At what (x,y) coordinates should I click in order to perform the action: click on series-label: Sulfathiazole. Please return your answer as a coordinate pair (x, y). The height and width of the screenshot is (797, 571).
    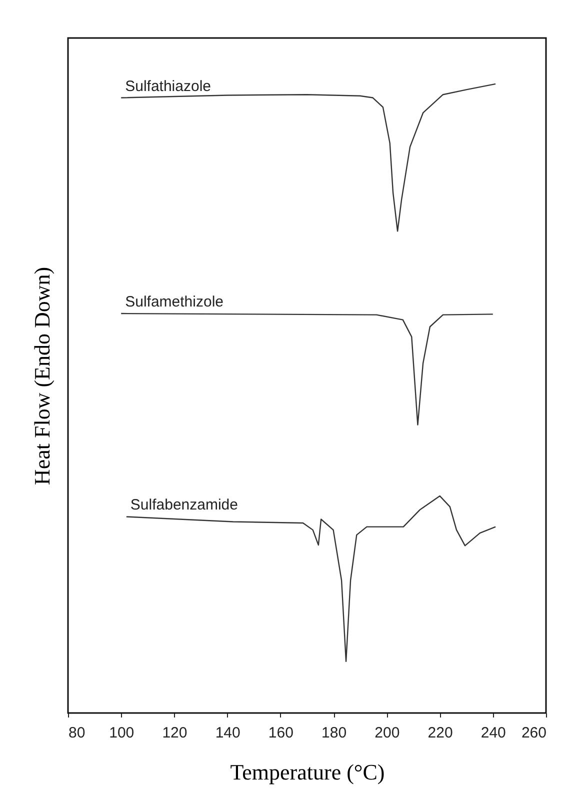
    Looking at the image, I should click on (168, 86).